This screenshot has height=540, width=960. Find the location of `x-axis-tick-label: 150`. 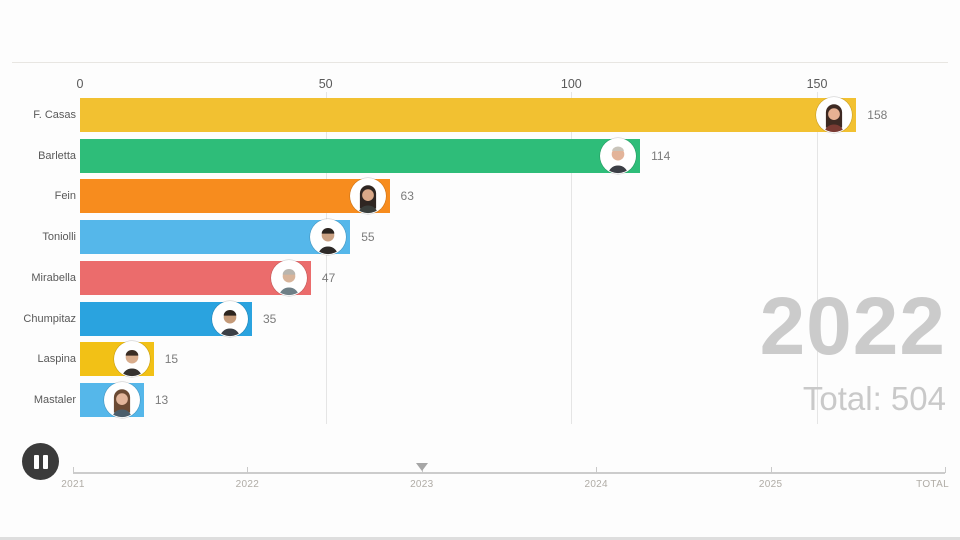

x-axis-tick-label: 150 is located at coordinates (817, 84).